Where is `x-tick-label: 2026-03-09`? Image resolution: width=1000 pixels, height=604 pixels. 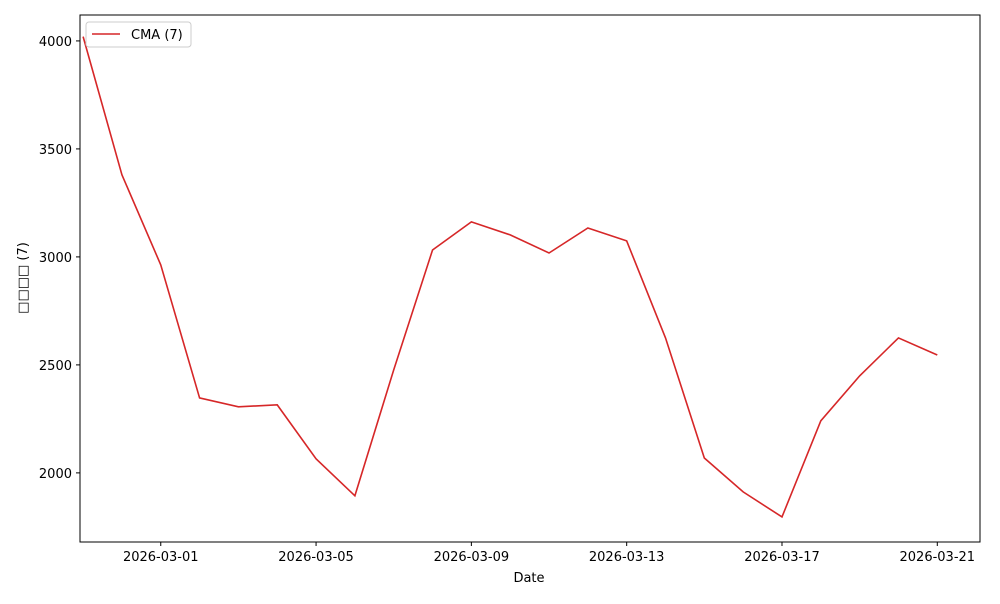 x-tick-label: 2026-03-09 is located at coordinates (472, 557).